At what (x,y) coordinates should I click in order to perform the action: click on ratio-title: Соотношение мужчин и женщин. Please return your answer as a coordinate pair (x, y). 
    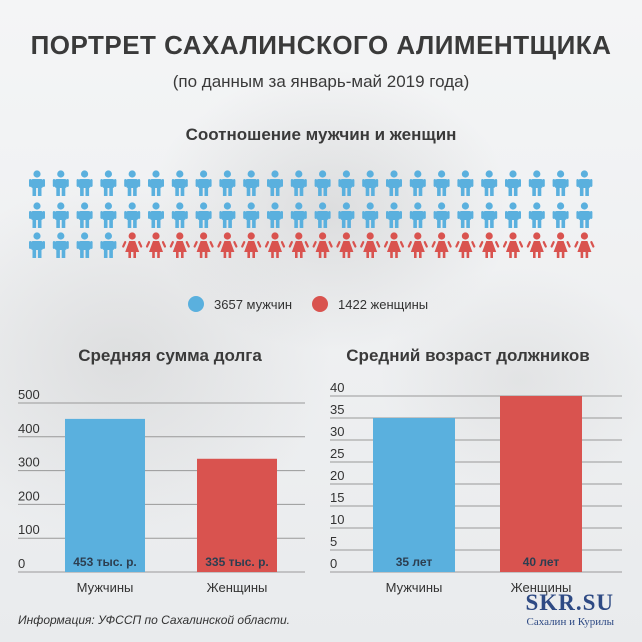
    Looking at the image, I should click on (321, 134).